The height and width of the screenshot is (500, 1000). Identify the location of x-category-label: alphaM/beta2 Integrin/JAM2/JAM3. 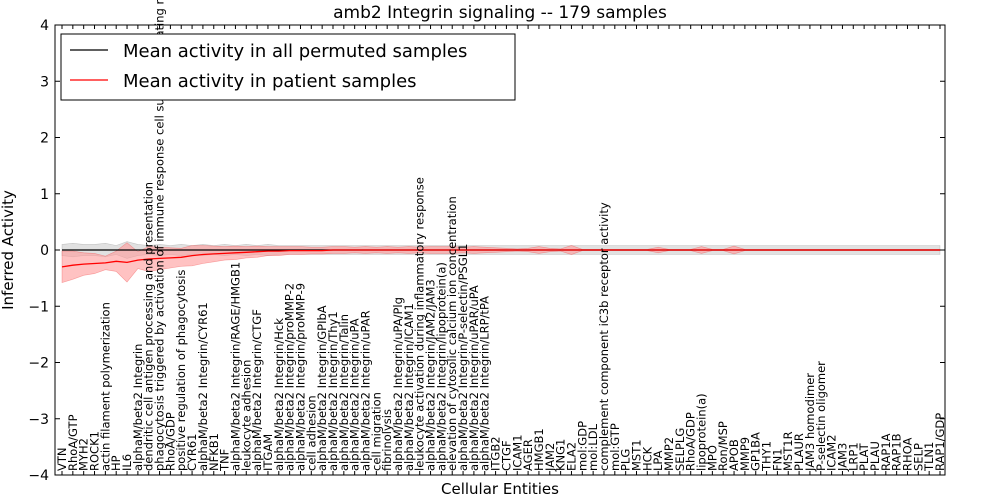
(431, 375).